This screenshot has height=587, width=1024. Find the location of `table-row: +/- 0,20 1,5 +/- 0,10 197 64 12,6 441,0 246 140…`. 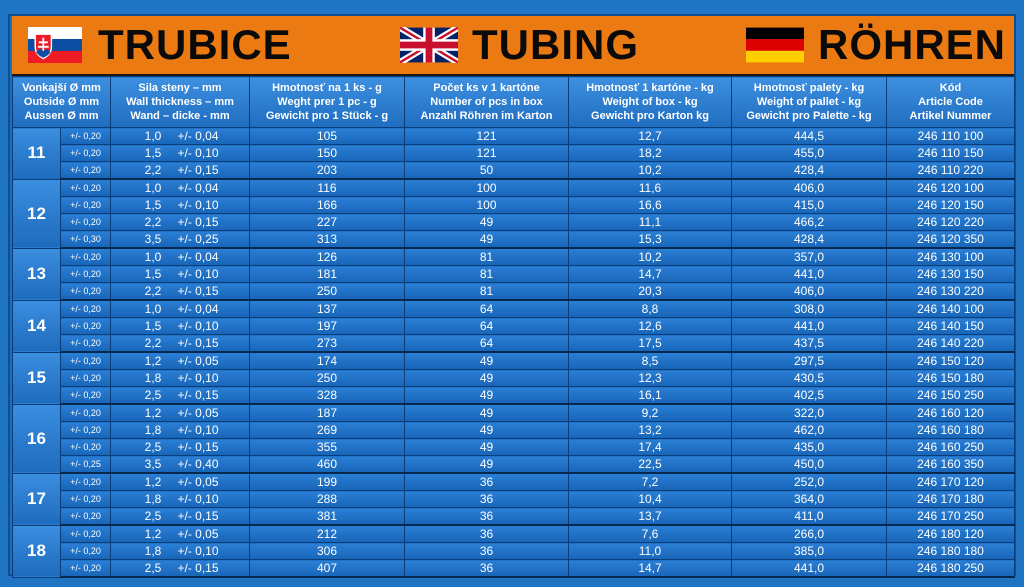

table-row: +/- 0,20 1,5 +/- 0,10 197 64 12,6 441,0 246 140… is located at coordinates (514, 326).